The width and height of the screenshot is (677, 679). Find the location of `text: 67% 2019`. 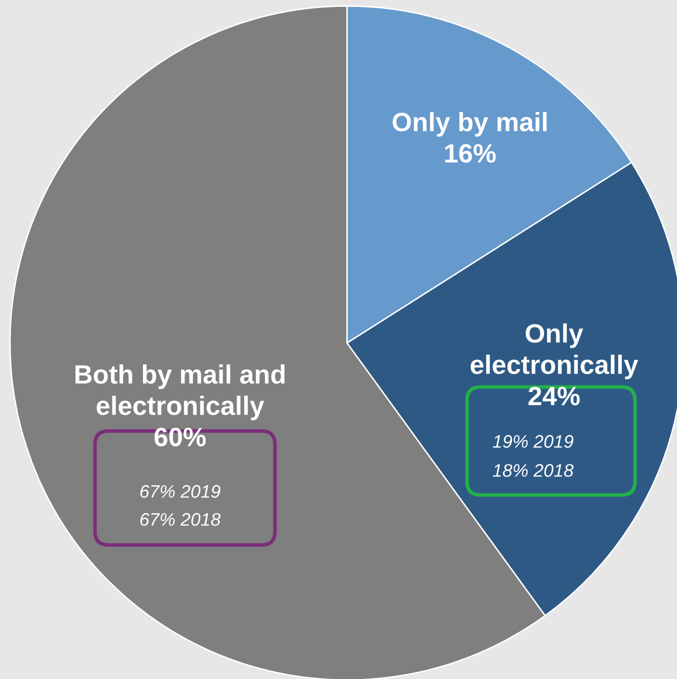

text: 67% 2019 is located at coordinates (180, 491).